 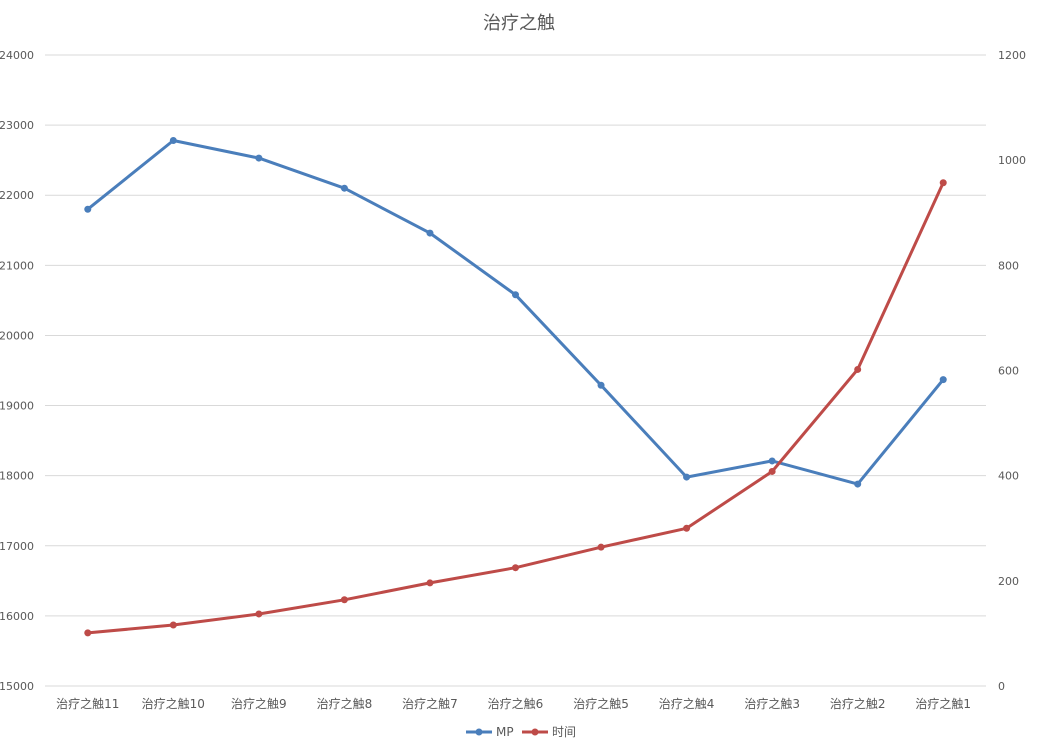 I want to click on legend: MP 时间, so click(x=521, y=732).